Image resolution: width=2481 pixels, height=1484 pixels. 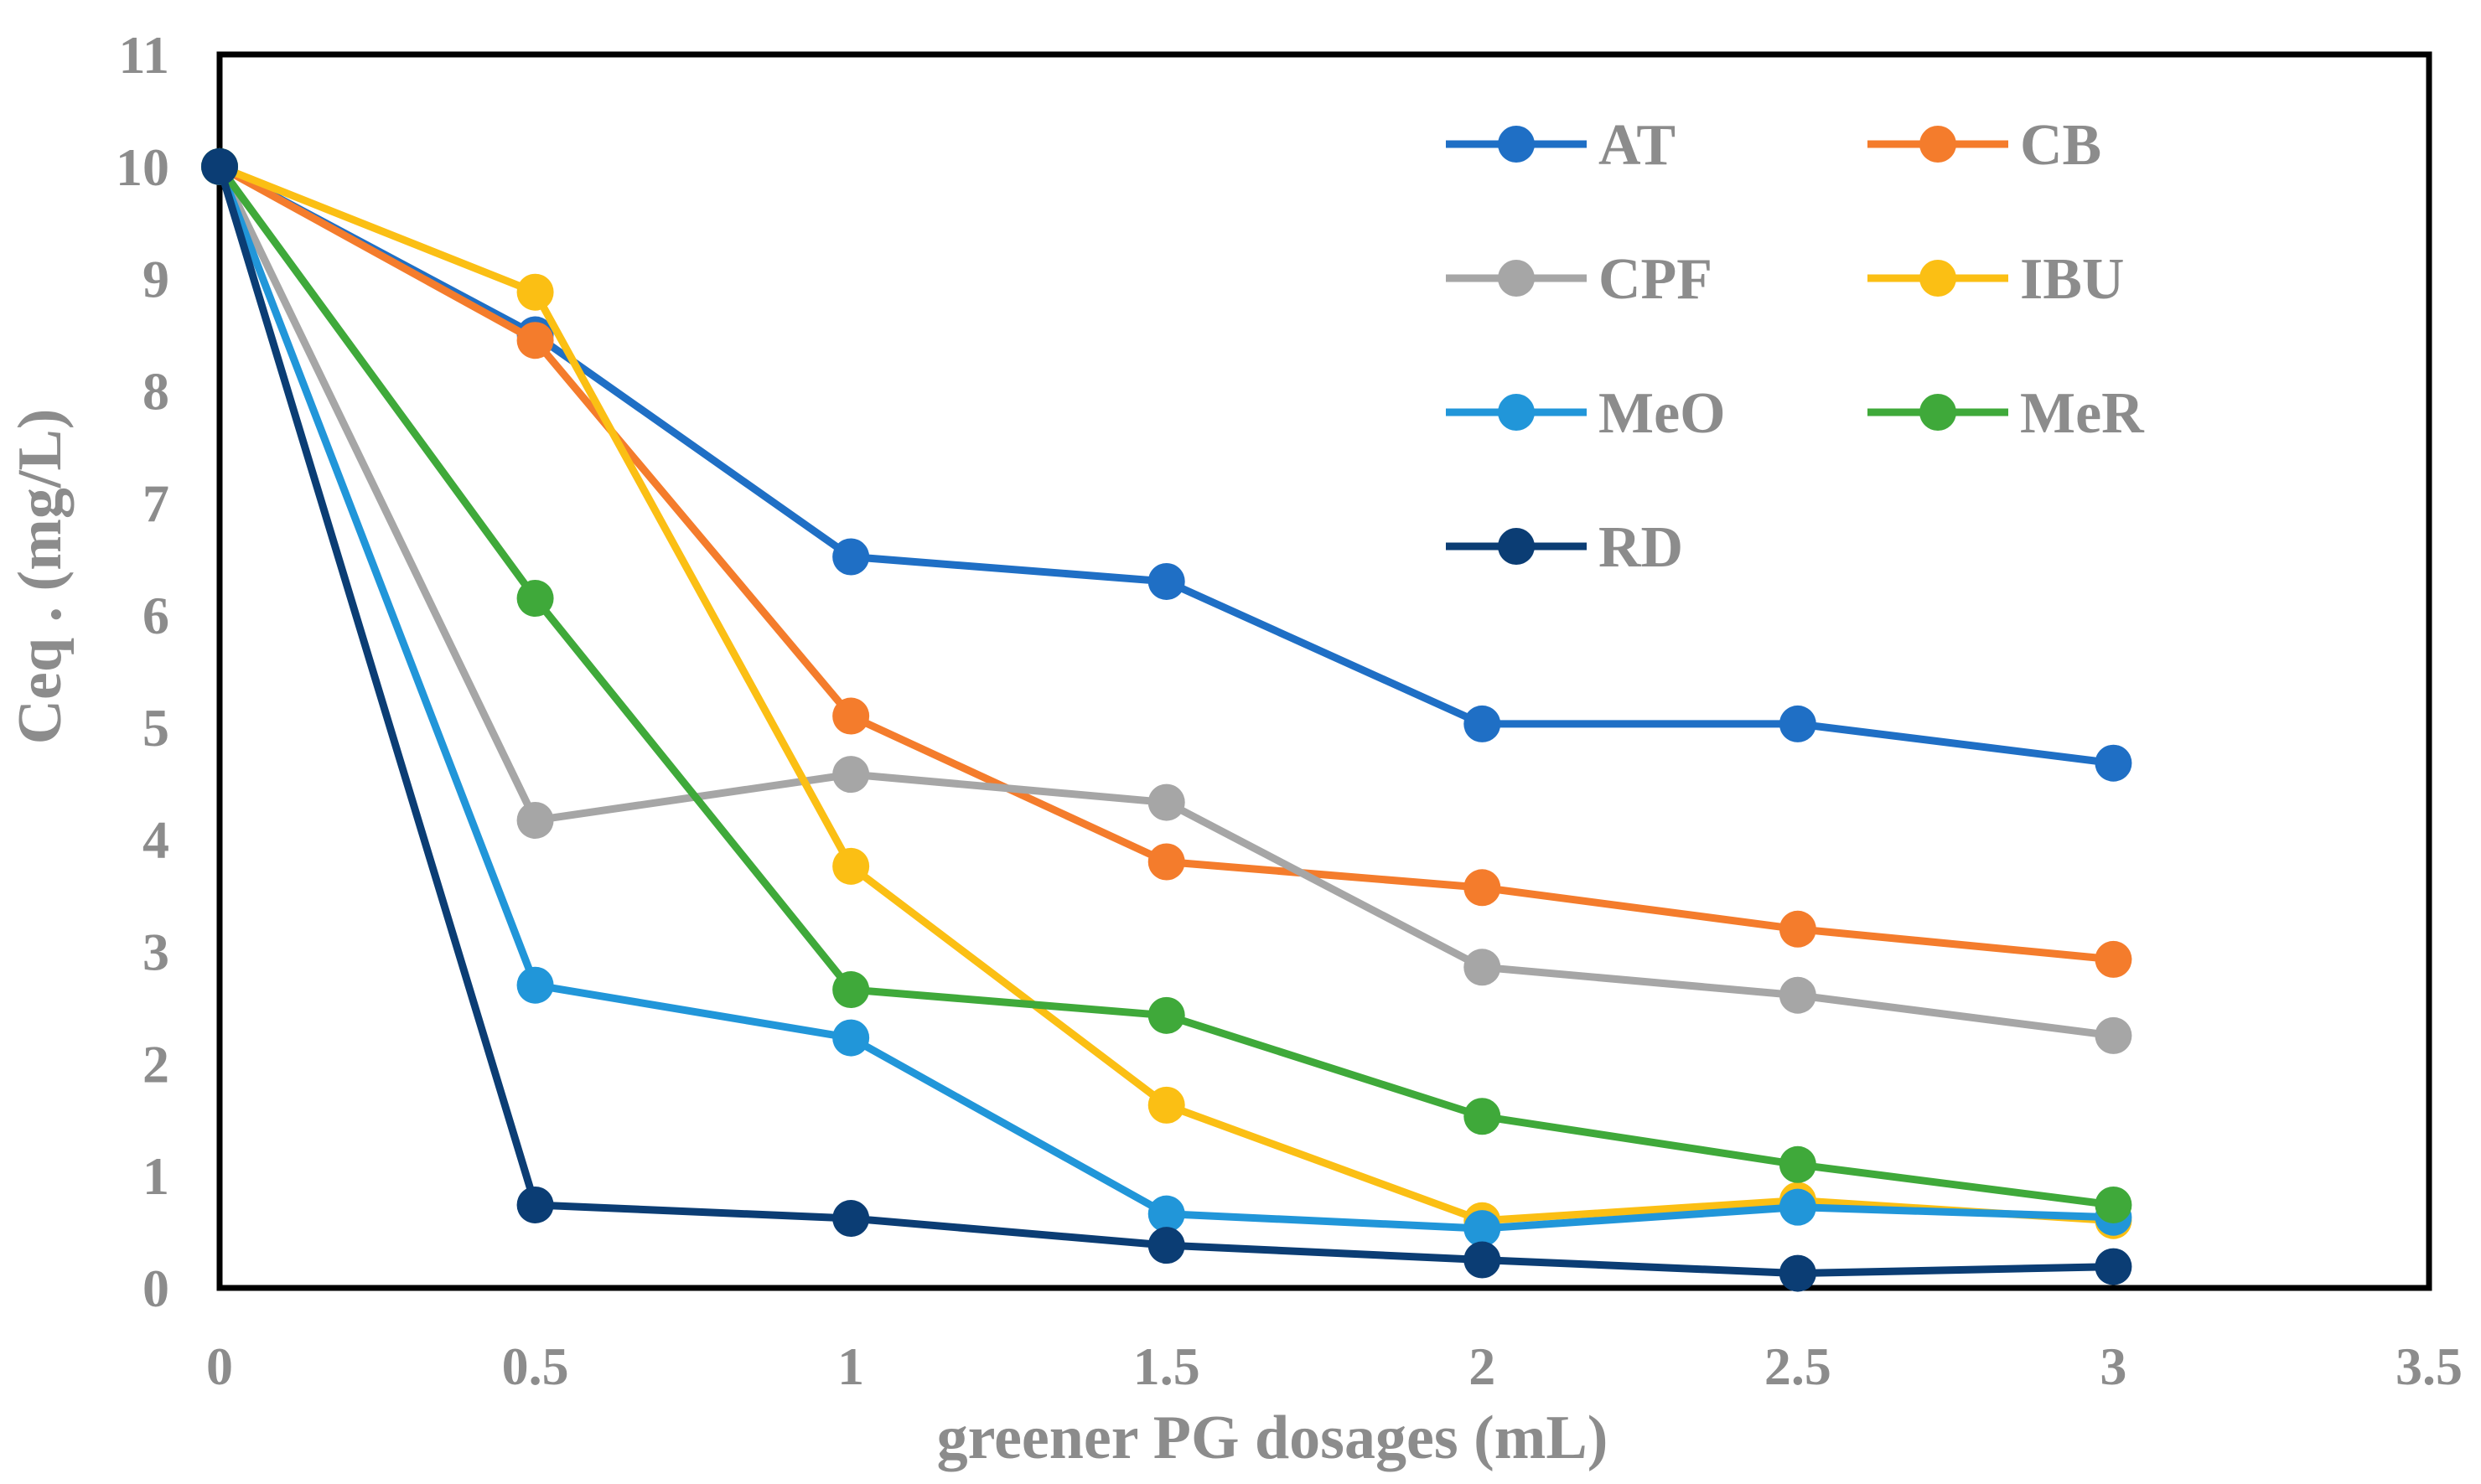 What do you see at coordinates (1662, 414) in the screenshot?
I see `legend-label: MeO` at bounding box center [1662, 414].